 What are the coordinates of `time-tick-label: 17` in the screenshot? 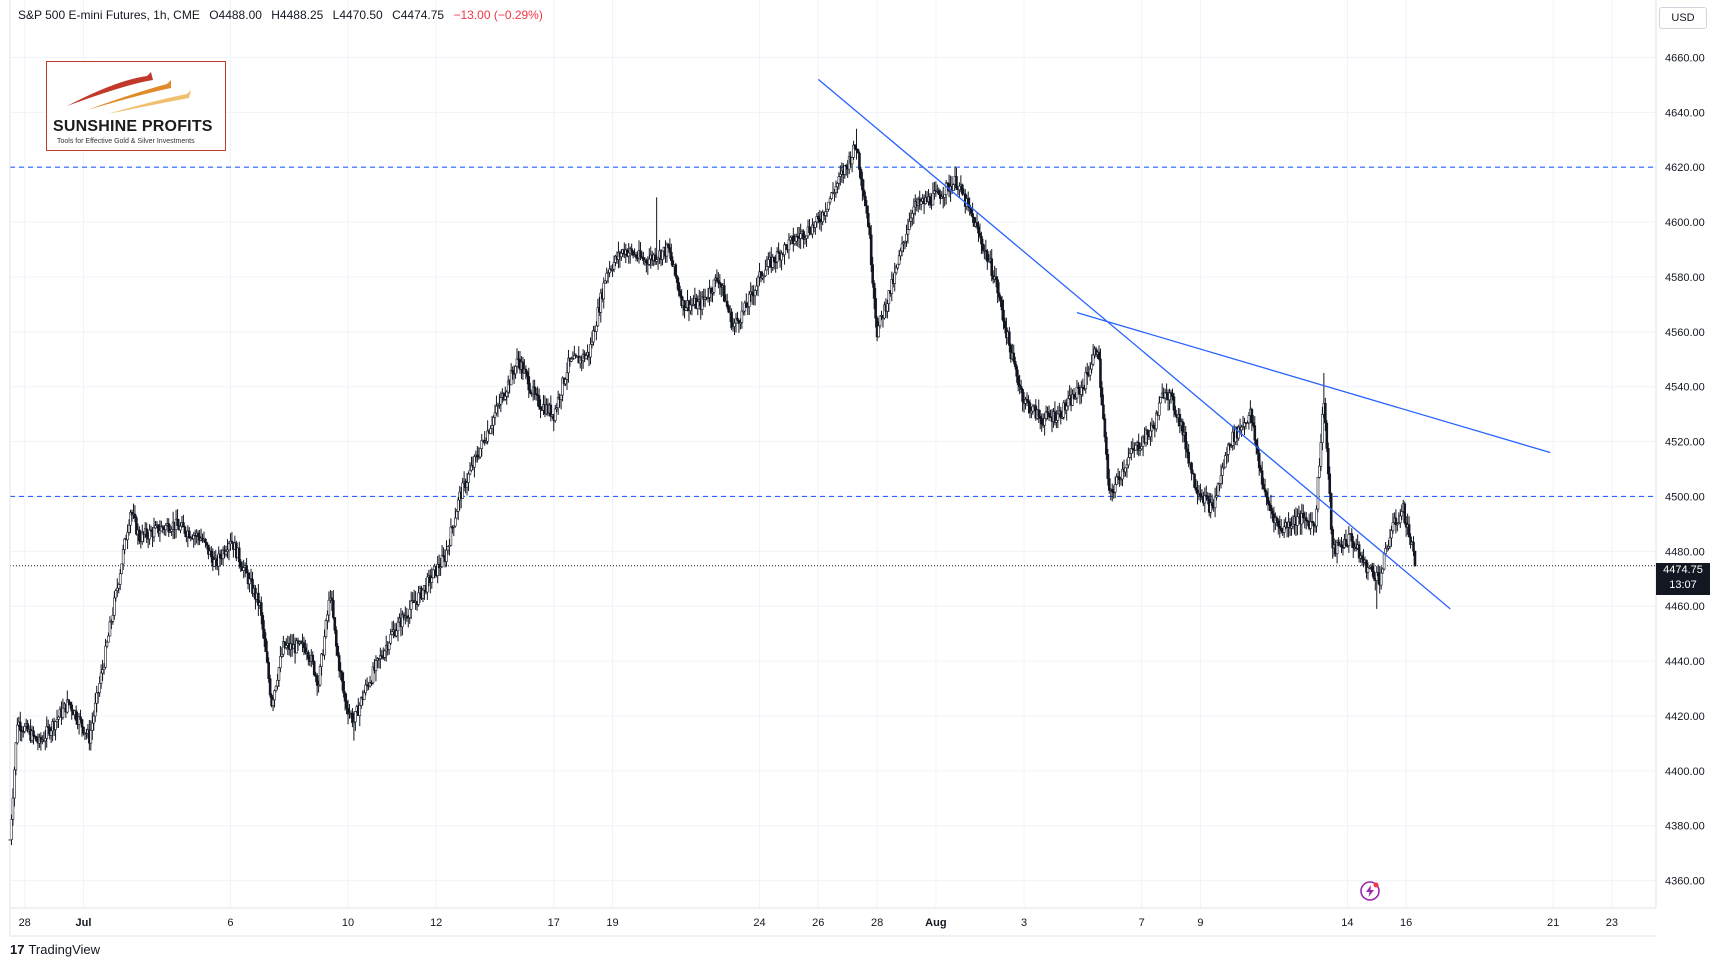 It's located at (554, 923).